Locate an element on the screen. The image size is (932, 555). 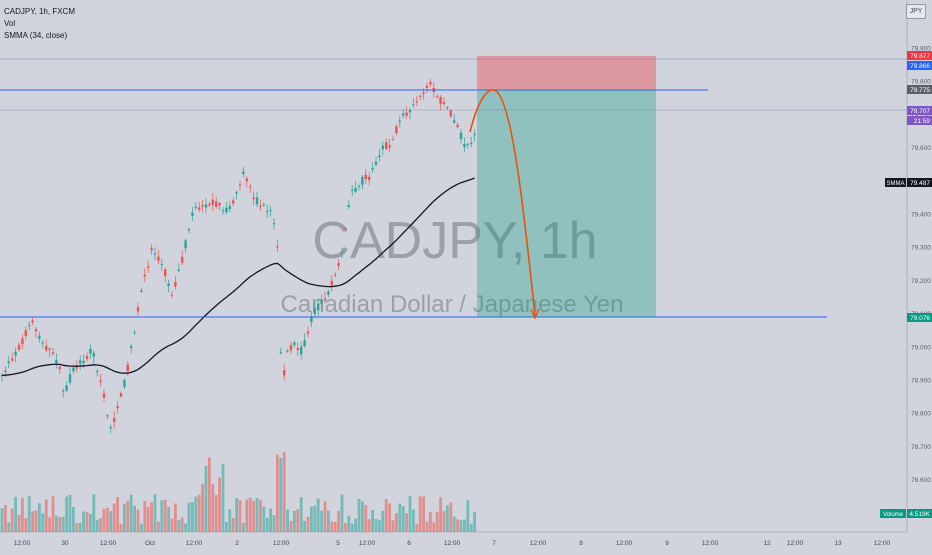
time-tick: 9 is located at coordinates (667, 543).